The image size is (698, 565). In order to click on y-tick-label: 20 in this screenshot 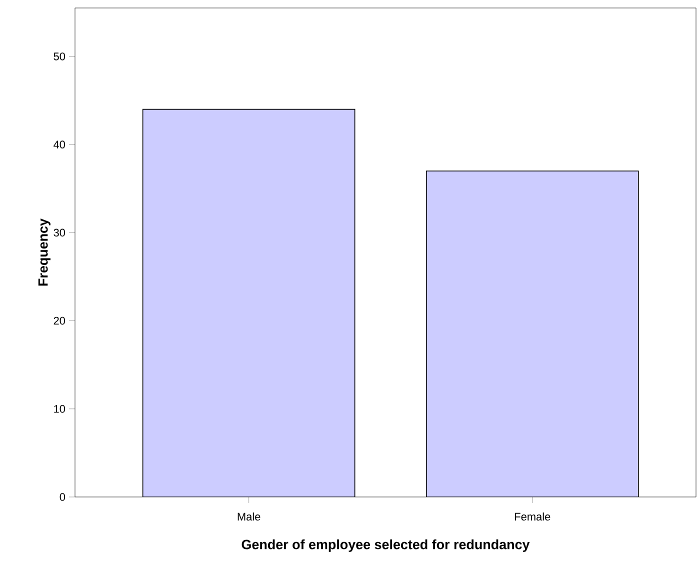, I will do `click(60, 320)`.